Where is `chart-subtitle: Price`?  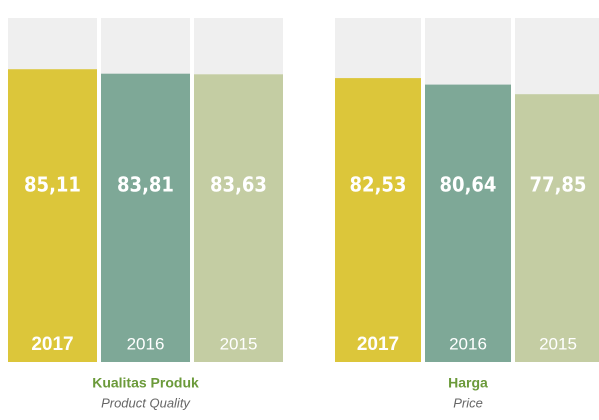
chart-subtitle: Price is located at coordinates (468, 402).